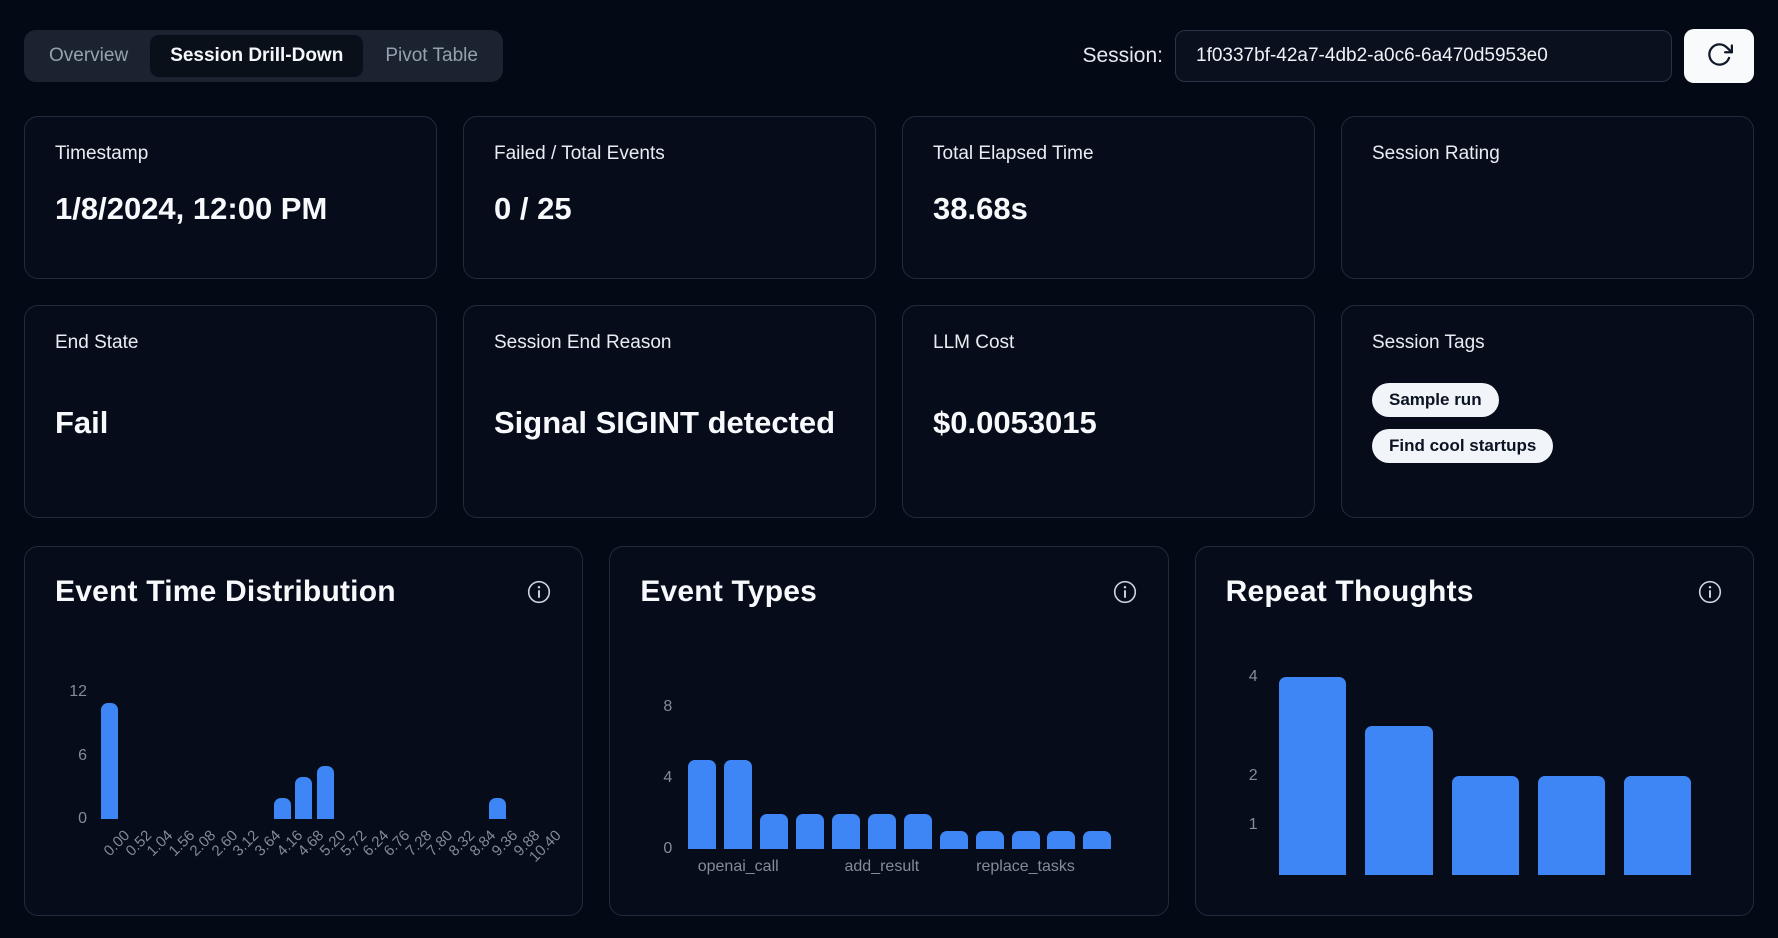 This screenshot has height=938, width=1778. Describe the element at coordinates (1108, 197) in the screenshot. I see `card-total-elapsed-time: Total Elapsed Time 38.68s` at that location.